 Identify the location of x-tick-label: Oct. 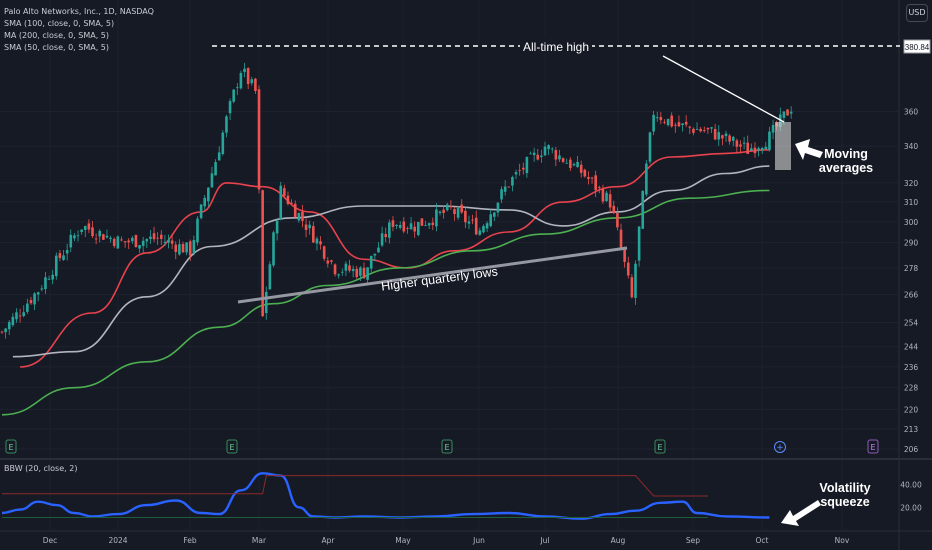
(762, 540).